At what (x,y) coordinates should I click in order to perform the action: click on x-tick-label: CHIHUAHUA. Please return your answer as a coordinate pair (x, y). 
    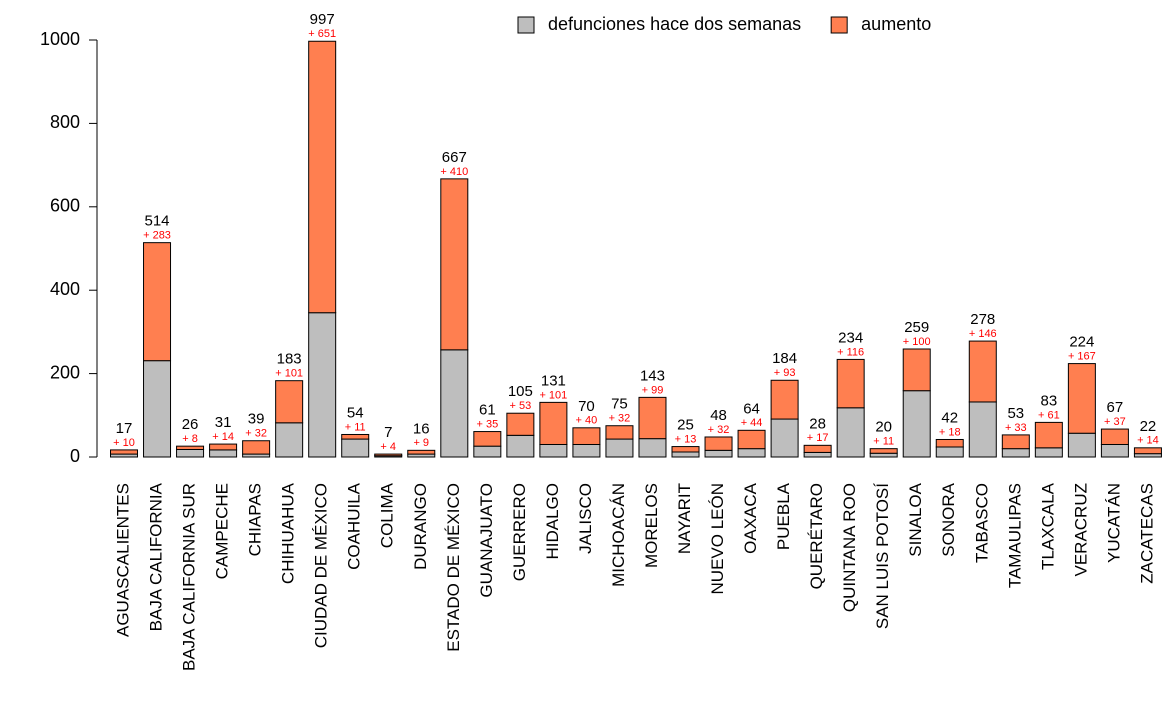
    Looking at the image, I should click on (288, 533).